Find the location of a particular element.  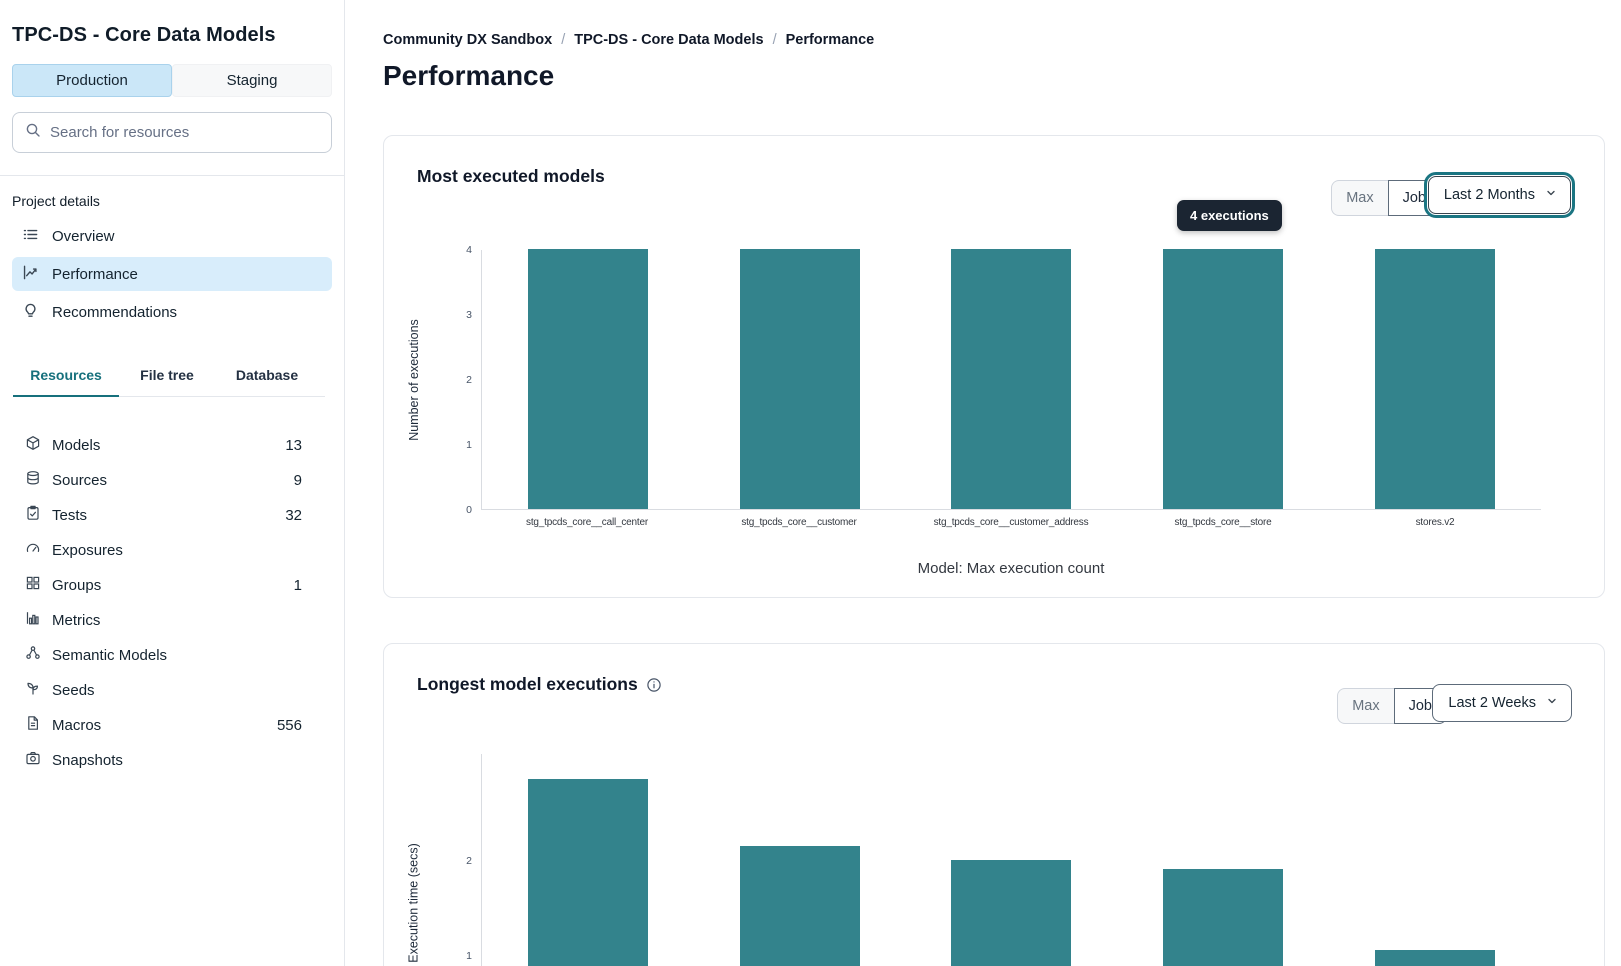

resource-item-exposures: Exposures is located at coordinates (163, 550).